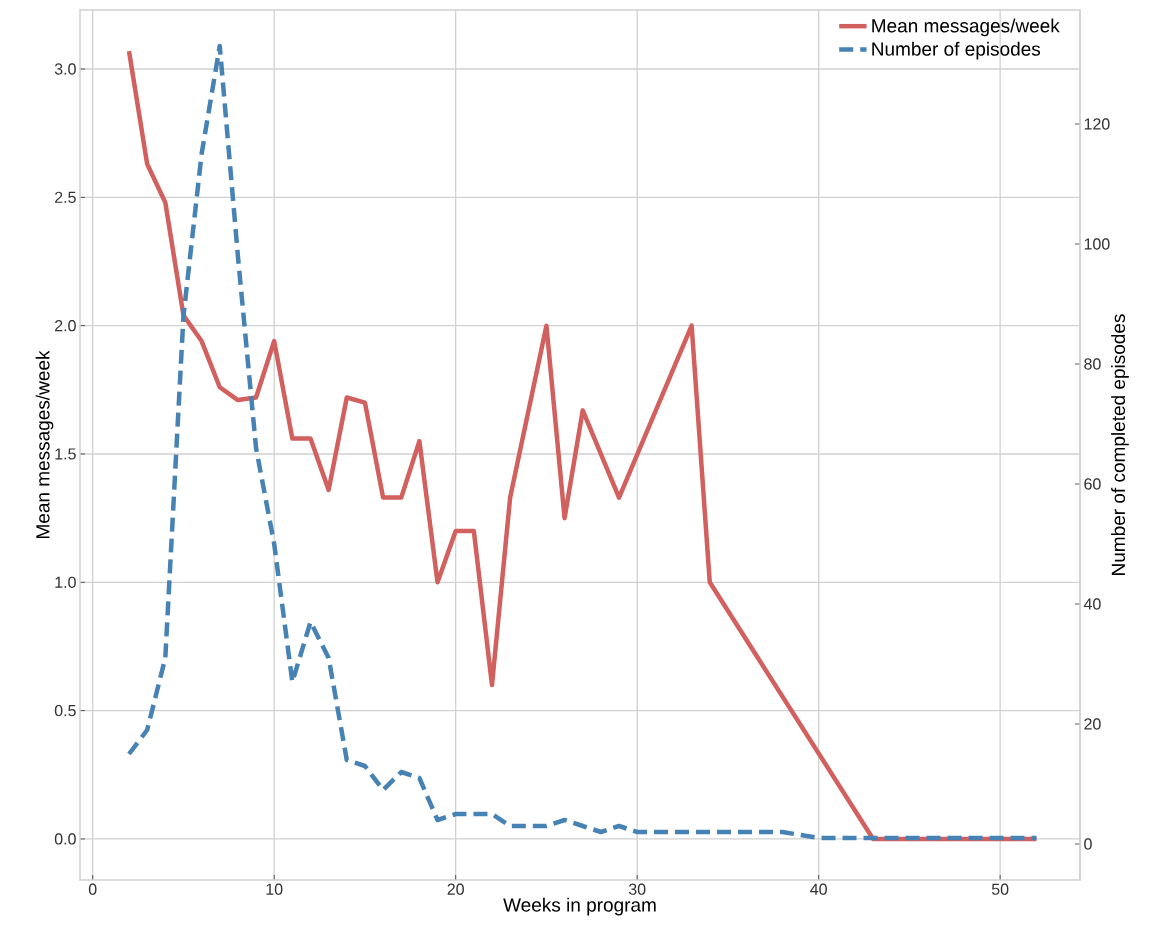 Image resolution: width=1161 pixels, height=938 pixels. I want to click on y-axis-title: Mean messages/week, so click(44, 444).